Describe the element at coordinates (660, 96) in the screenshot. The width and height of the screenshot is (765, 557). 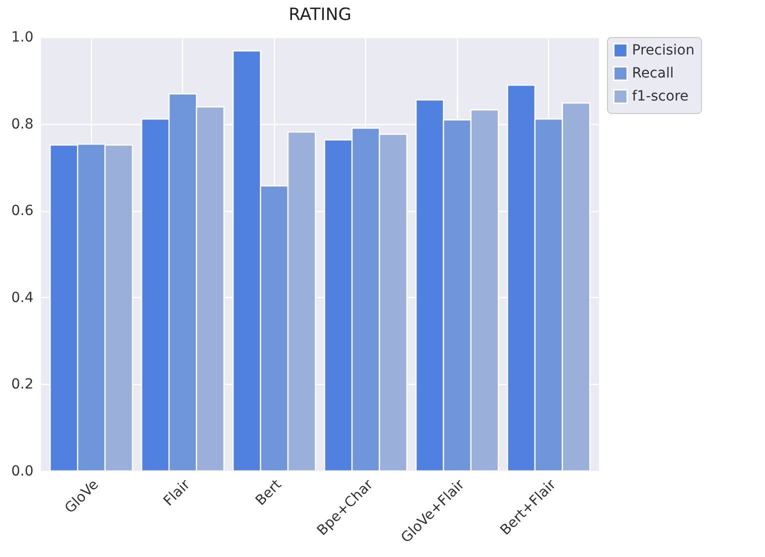
I see `legend-label: f1-score` at that location.